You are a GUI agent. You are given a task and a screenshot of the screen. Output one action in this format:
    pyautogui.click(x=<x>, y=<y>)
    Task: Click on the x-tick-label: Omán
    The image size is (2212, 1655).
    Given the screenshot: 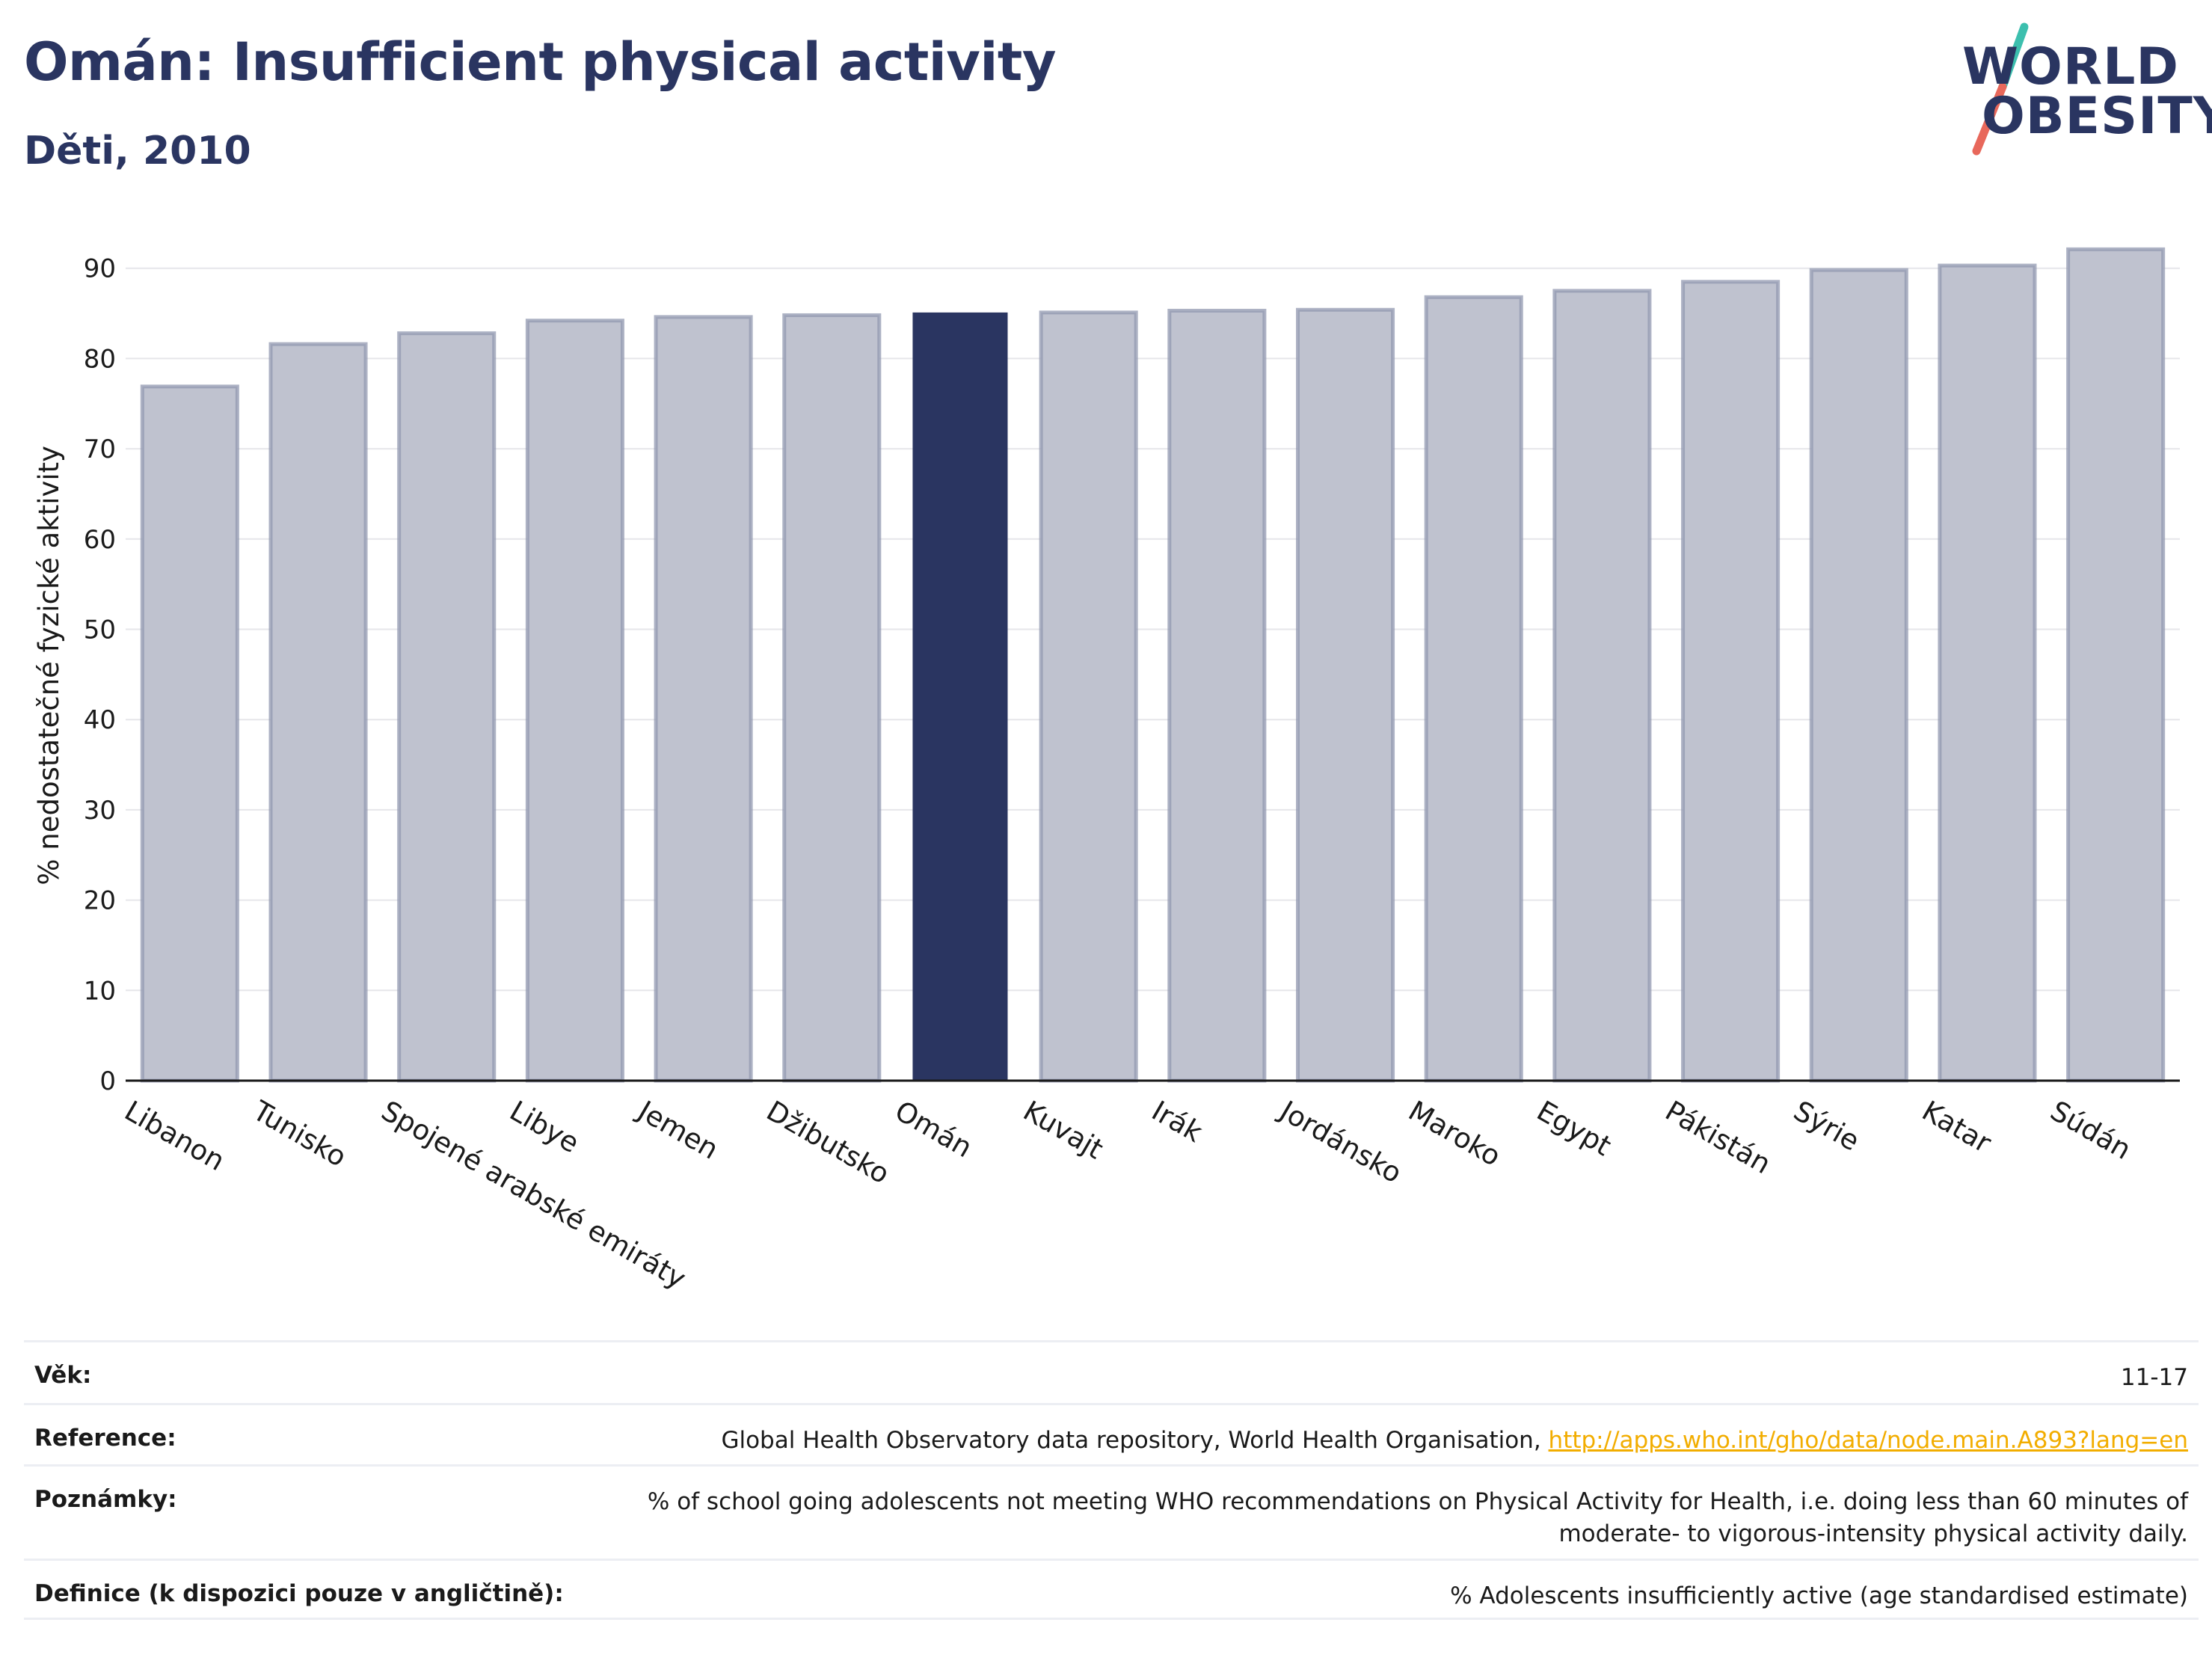 What is the action you would take?
    pyautogui.click(x=933, y=1129)
    